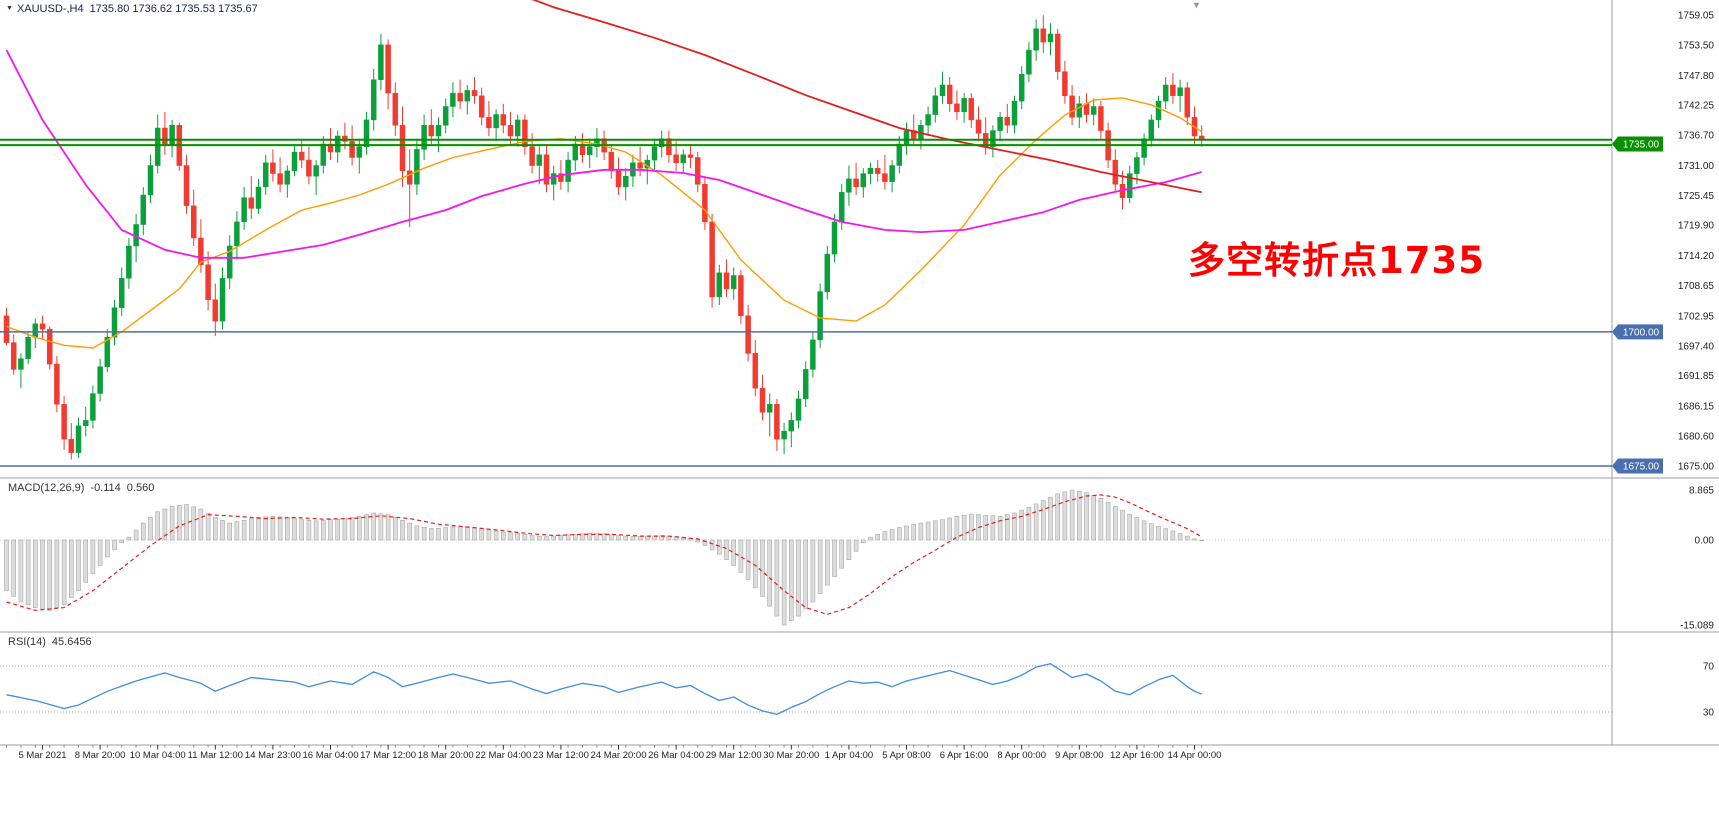 Image resolution: width=1719 pixels, height=839 pixels. What do you see at coordinates (1641, 145) in the screenshot?
I see `svg-text: 1735.00` at bounding box center [1641, 145].